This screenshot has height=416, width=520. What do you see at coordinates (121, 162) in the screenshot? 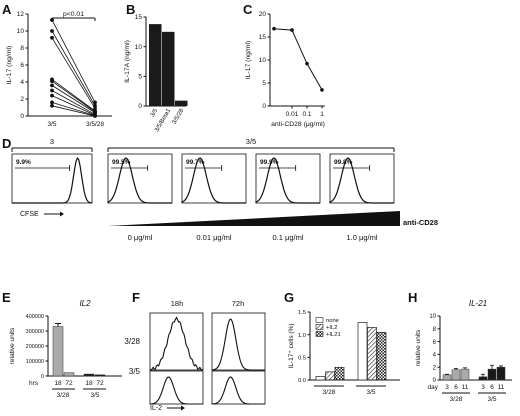
I see `panel-d-gate-percent: 99.5%` at bounding box center [121, 162].